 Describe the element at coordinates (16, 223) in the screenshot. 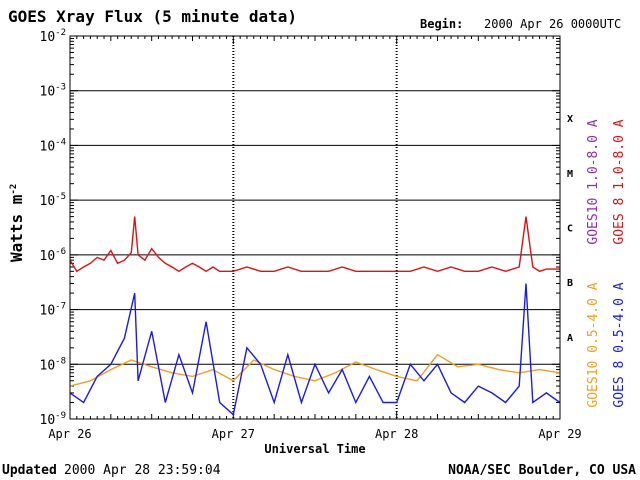

I see `y-axis-label: Watts m-2` at that location.